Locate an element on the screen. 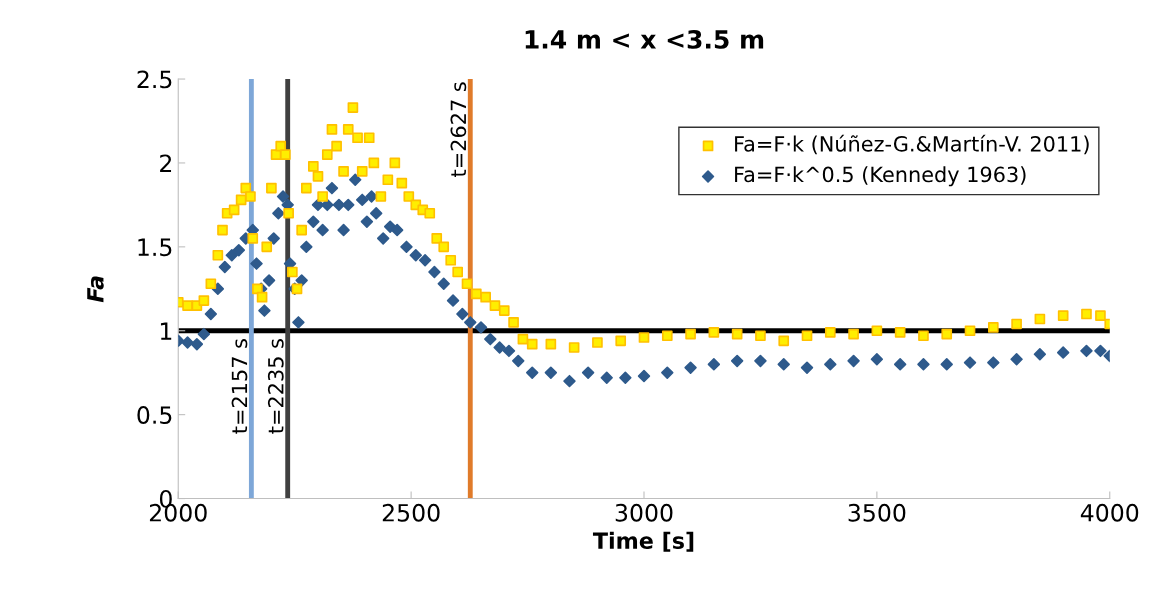 Image resolution: width=1150 pixels, height=608 pixels. y-tick-label: 1.5 is located at coordinates (155, 247).